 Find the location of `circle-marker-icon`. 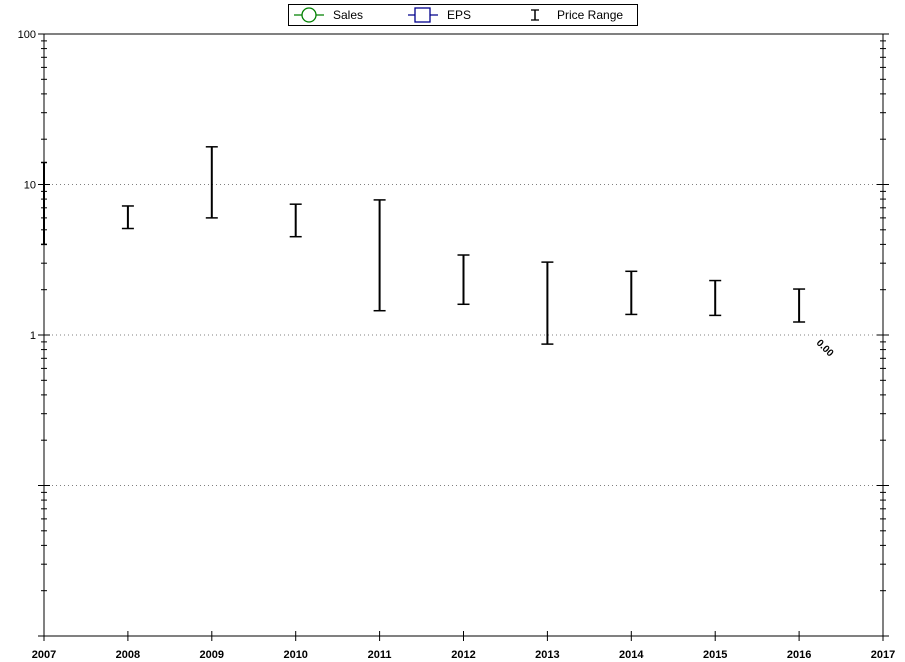

circle-marker-icon is located at coordinates (309, 15).